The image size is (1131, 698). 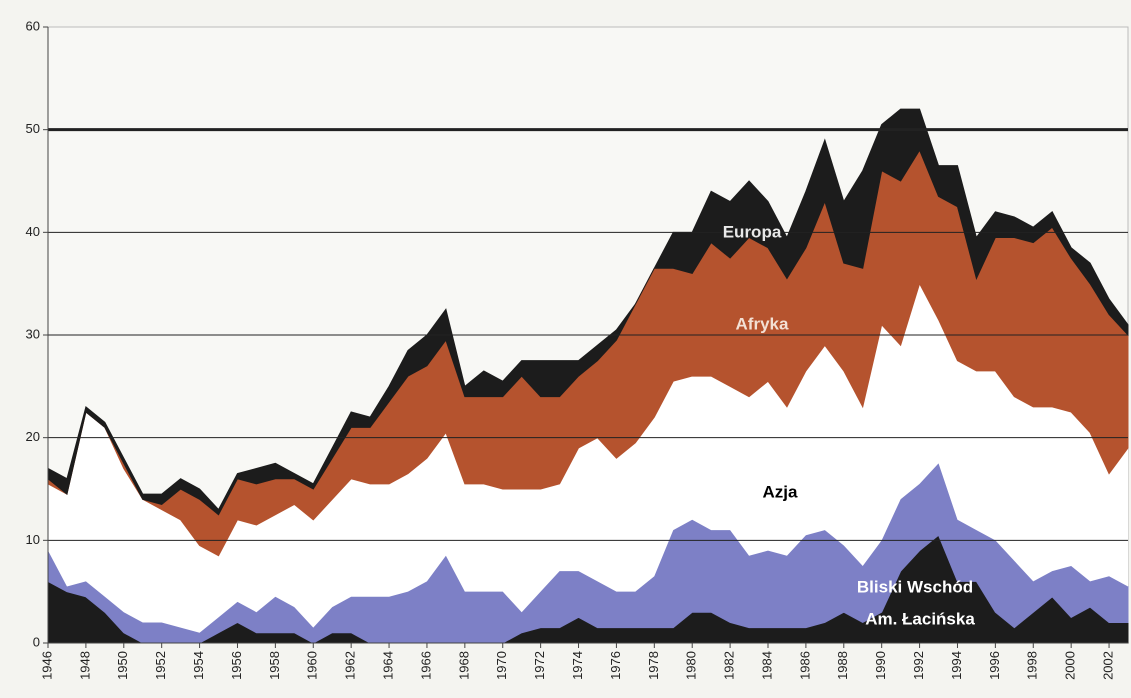 I want to click on x-tick-label: 2002, so click(x=1107, y=665).